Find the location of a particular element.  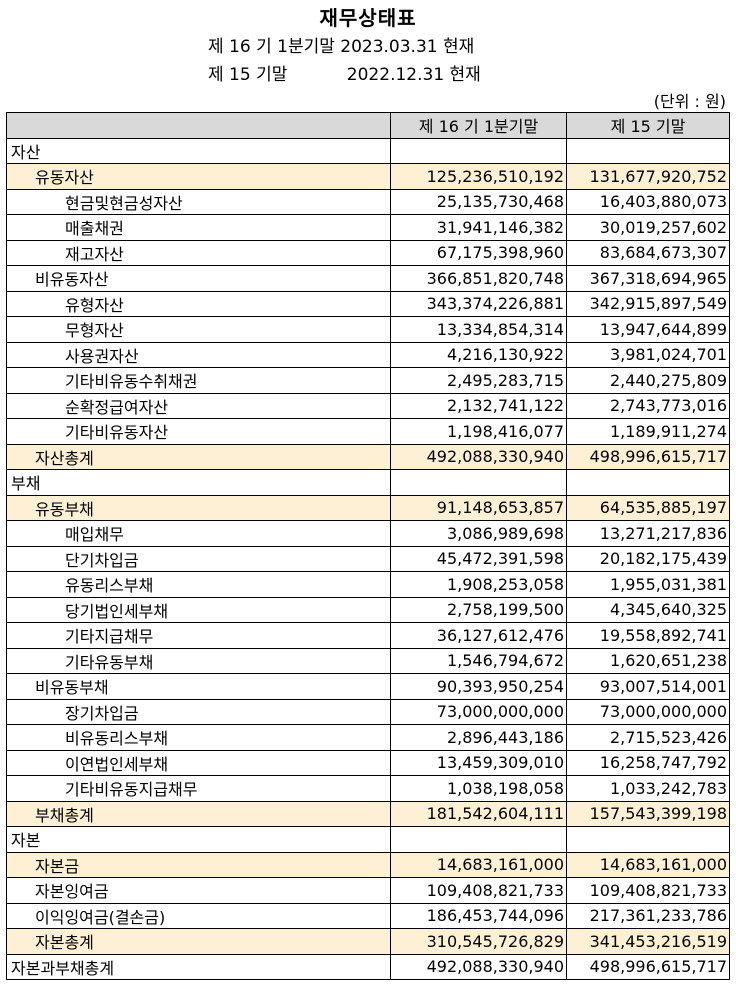

current-period-amount: 45,472,391,598 is located at coordinates (478, 558).